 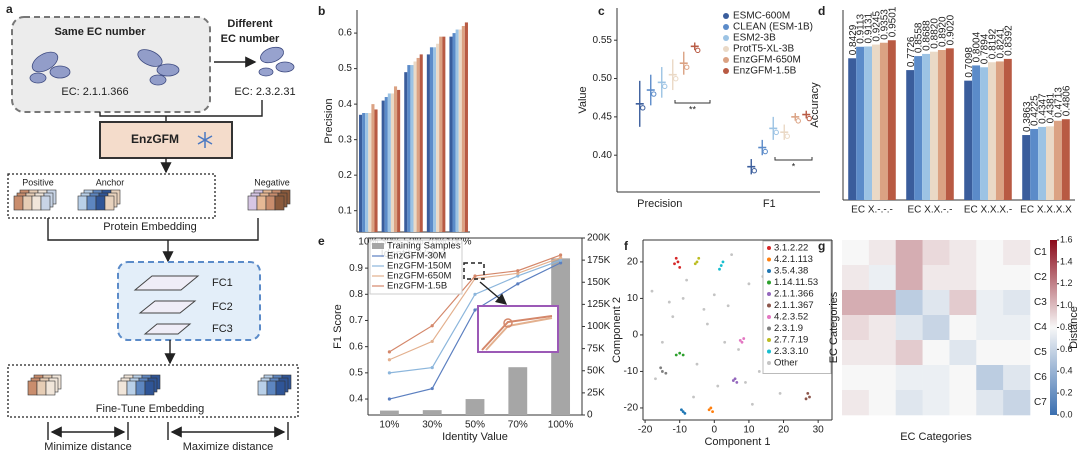 I want to click on panel-letter: b, so click(x=321, y=11).